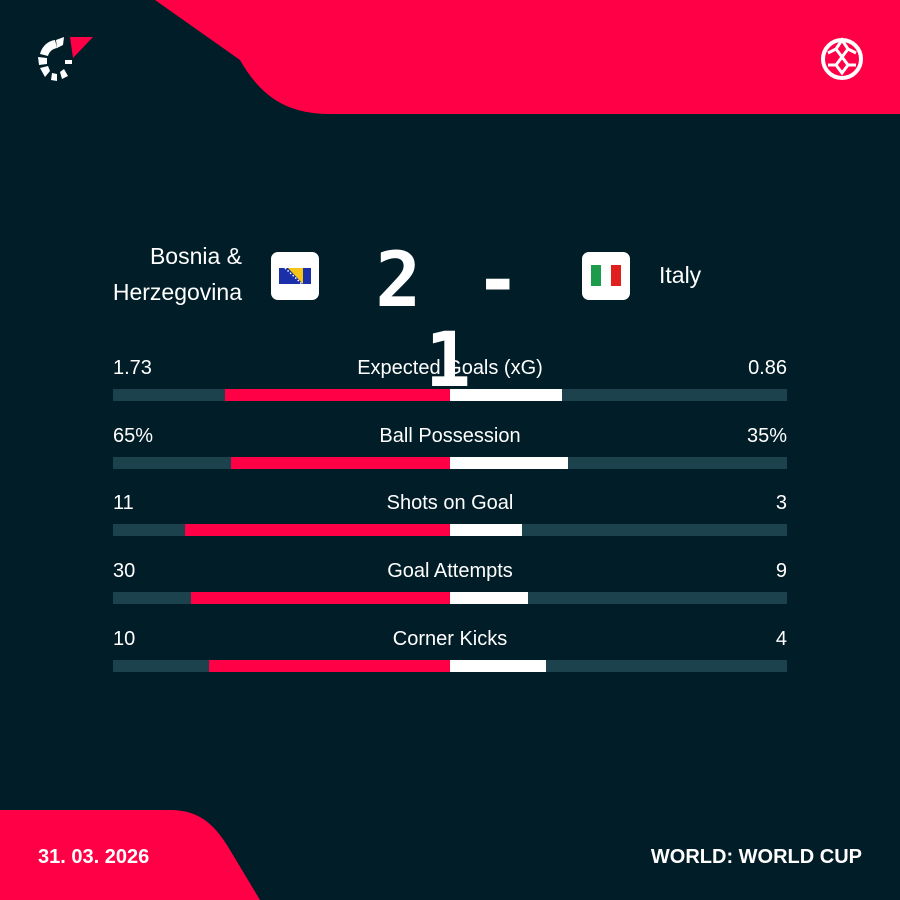  Describe the element at coordinates (450, 571) in the screenshot. I see `stat-name: Goal Attempts` at that location.